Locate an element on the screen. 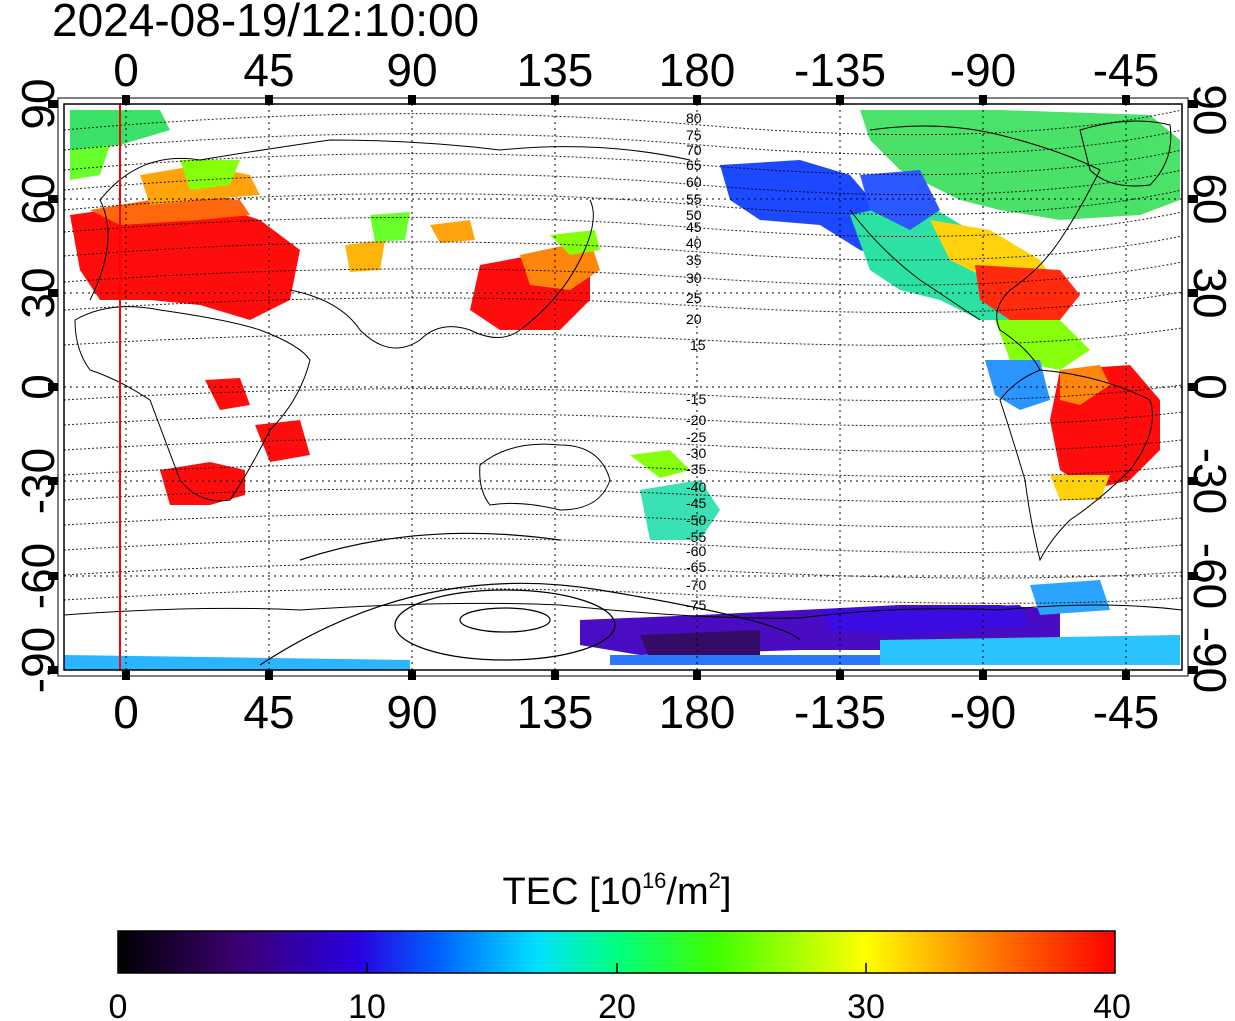  colorbar-labels: 0 10 20 30 40 is located at coordinates (620, 1004).